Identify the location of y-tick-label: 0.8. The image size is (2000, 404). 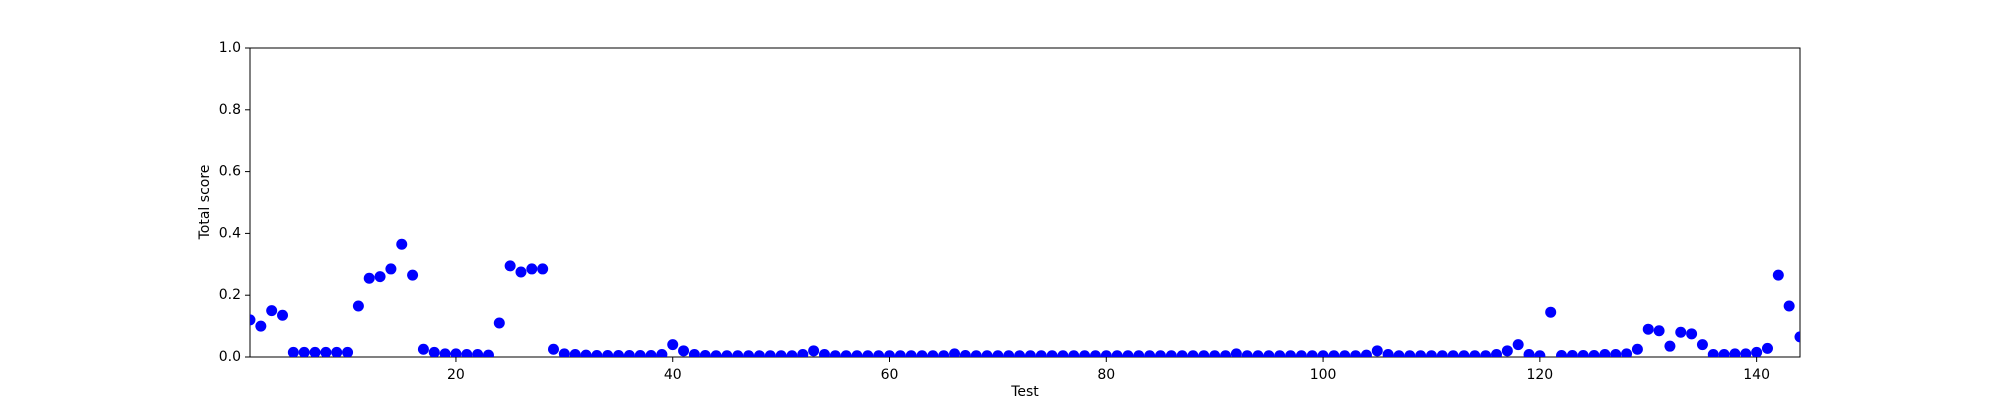
(230, 110).